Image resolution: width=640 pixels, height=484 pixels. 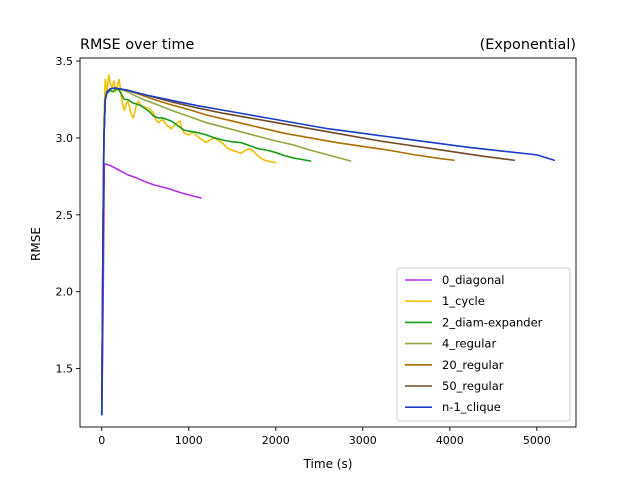 What do you see at coordinates (65, 61) in the screenshot?
I see `y-tick-label: 3.5` at bounding box center [65, 61].